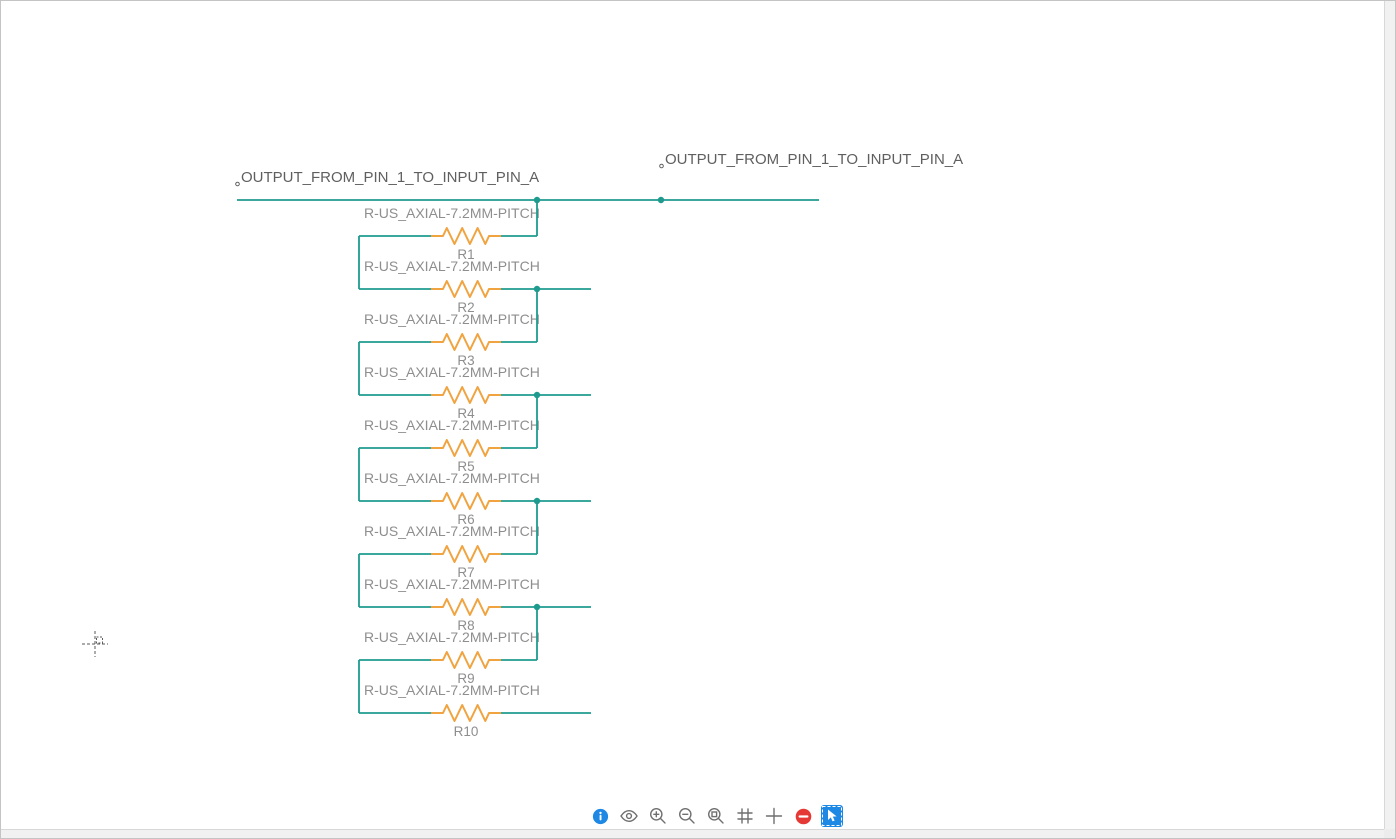 This screenshot has height=839, width=1396. I want to click on component-designator: R9, so click(465, 678).